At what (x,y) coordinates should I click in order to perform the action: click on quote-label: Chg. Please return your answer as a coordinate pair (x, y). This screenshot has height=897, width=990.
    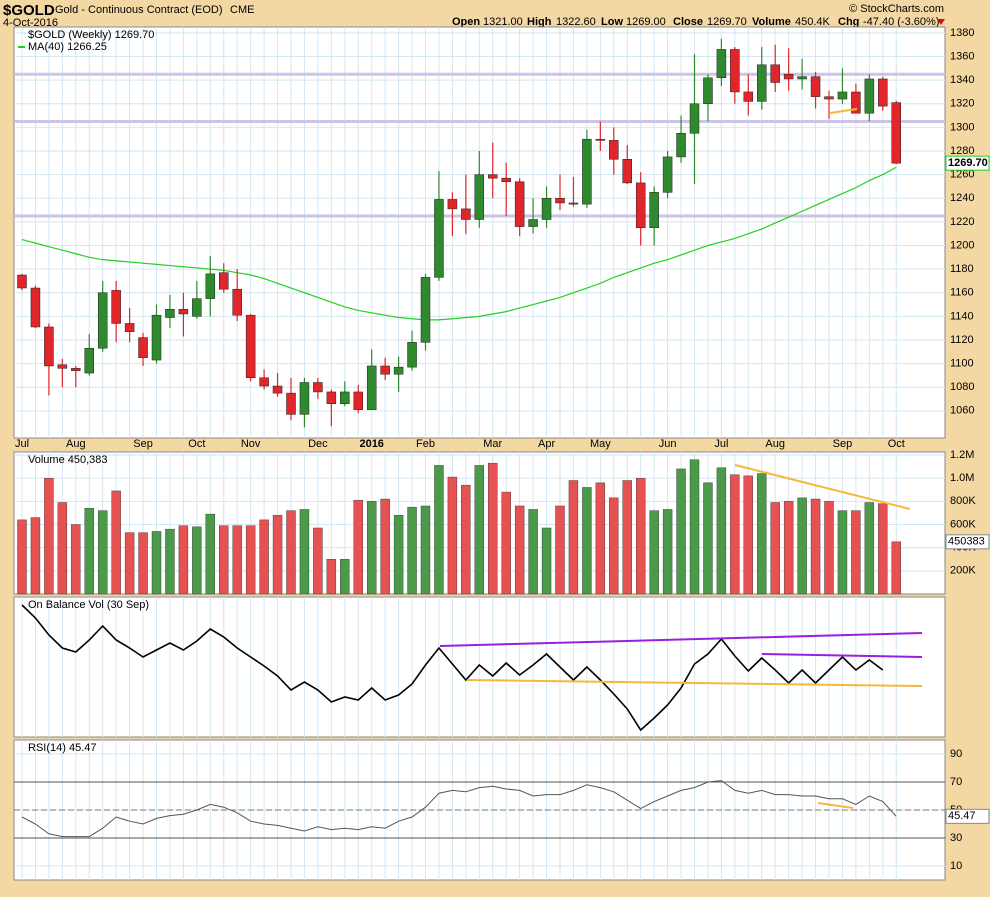
    Looking at the image, I should click on (848, 22).